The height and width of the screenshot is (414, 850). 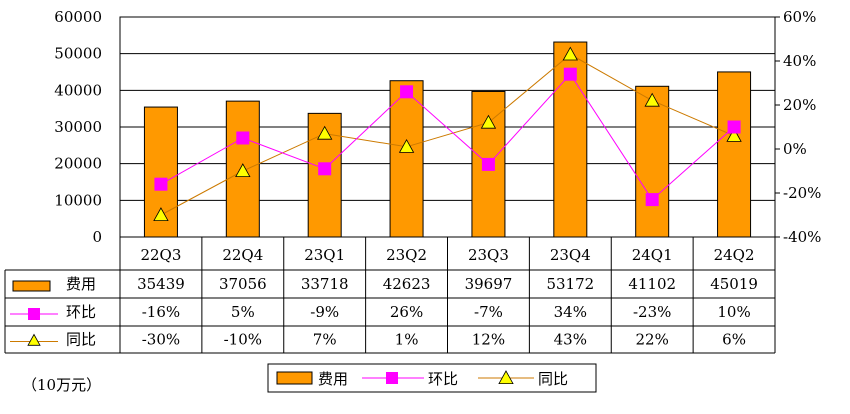 I want to click on marker-同比-24Q2, so click(x=734, y=134).